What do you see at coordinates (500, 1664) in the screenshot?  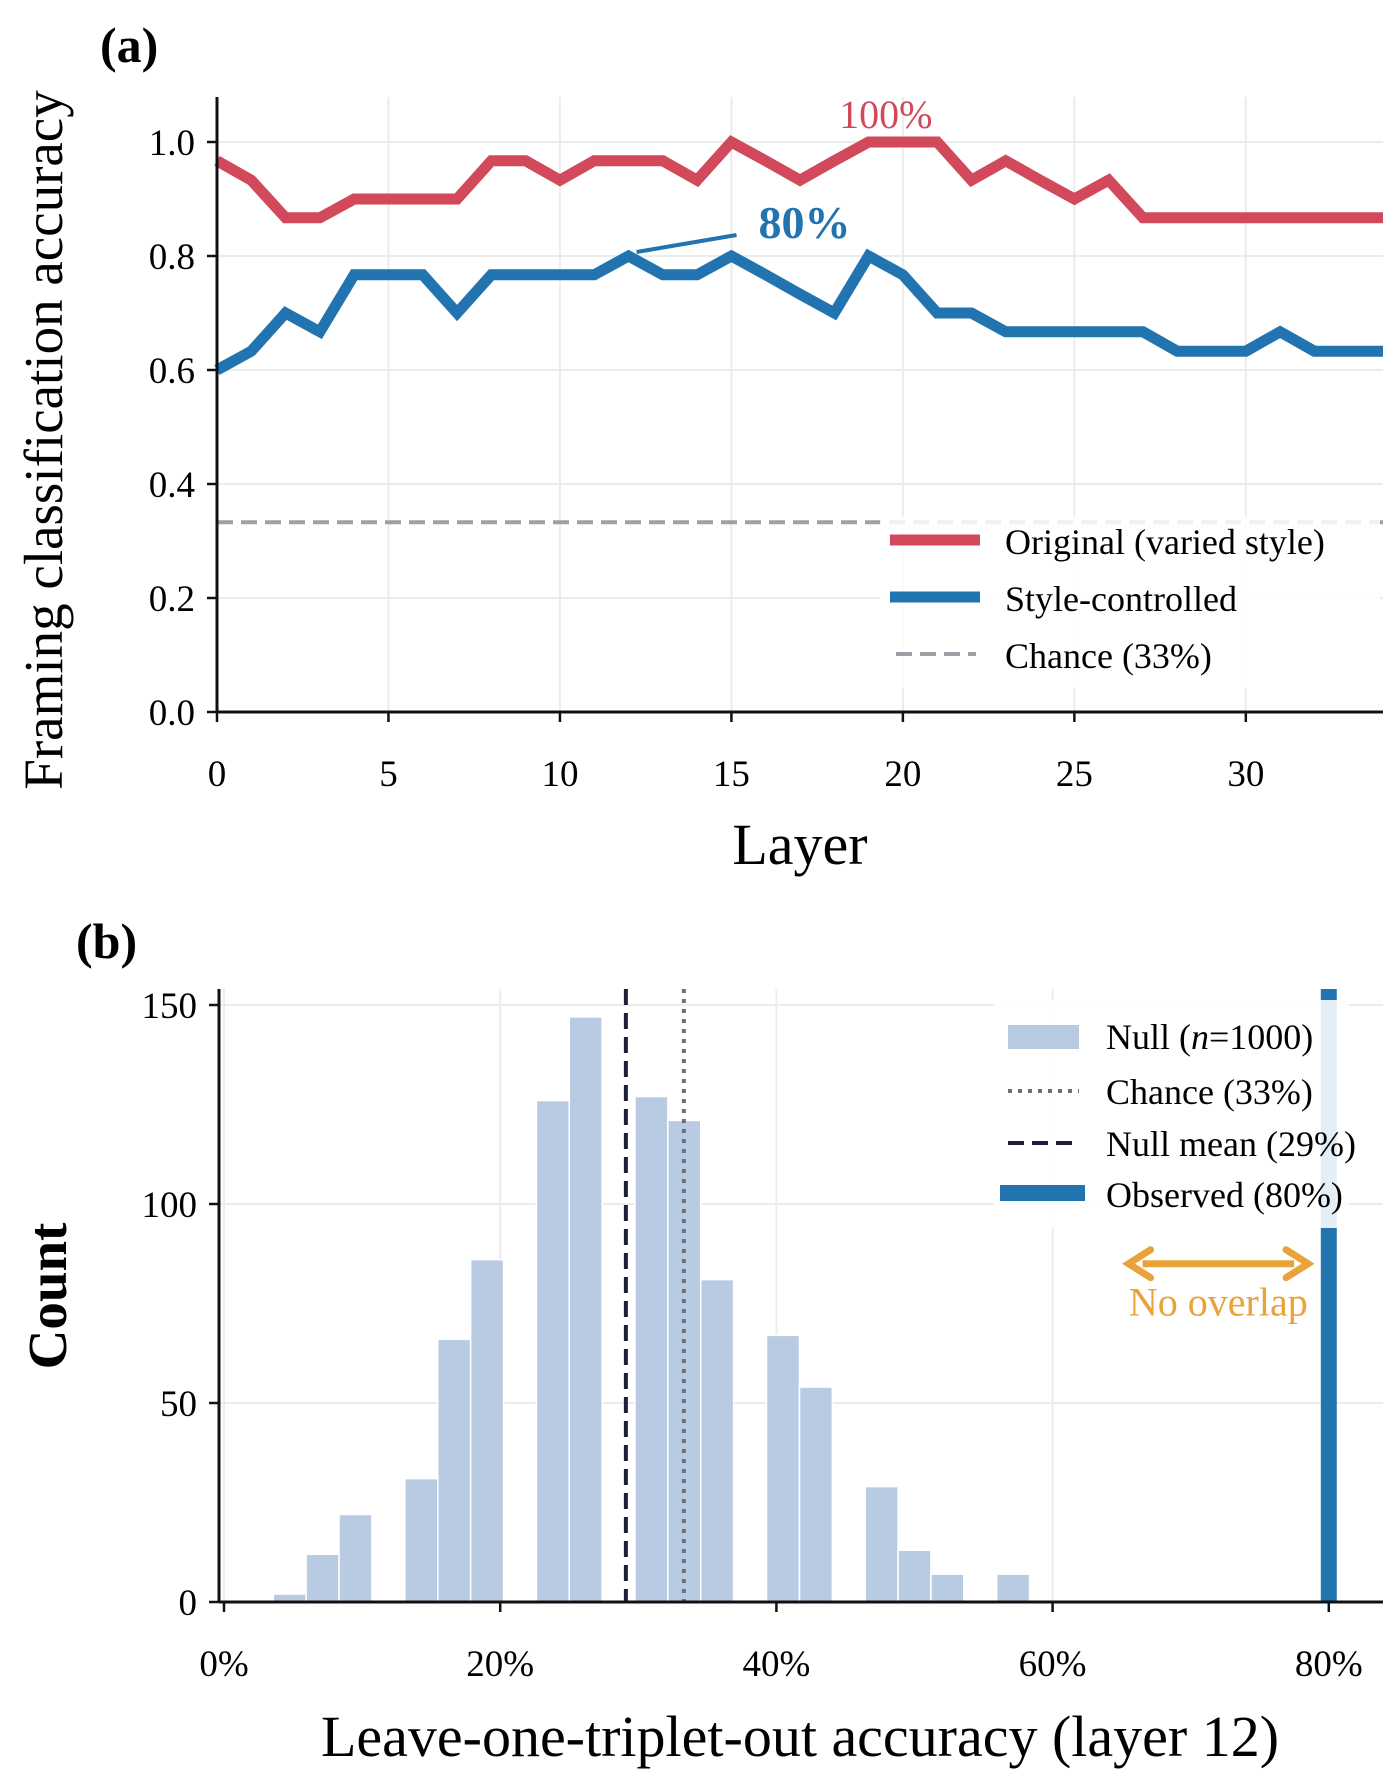 I see `x-tick-label: 20%` at bounding box center [500, 1664].